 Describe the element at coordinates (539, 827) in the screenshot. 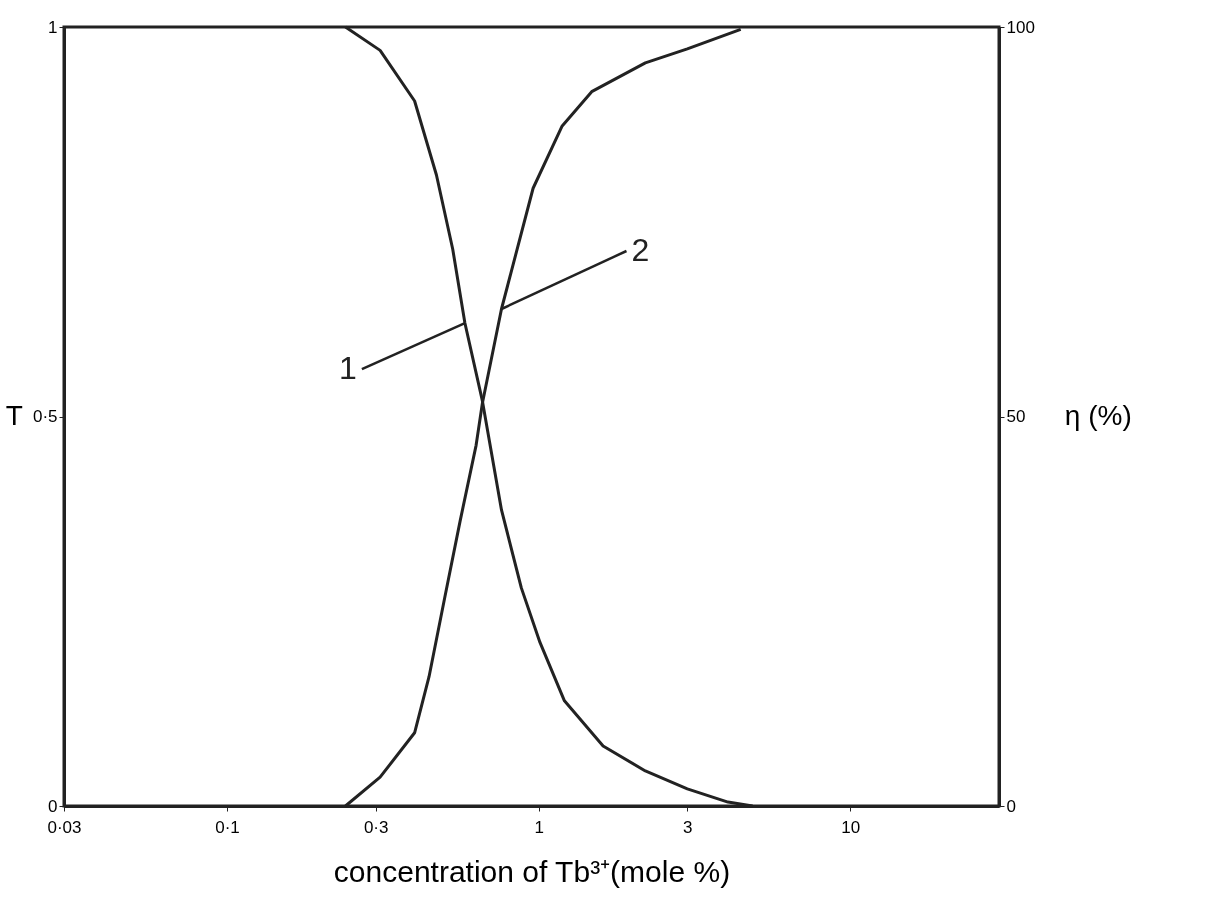

I see `x-tick-label: 1` at that location.